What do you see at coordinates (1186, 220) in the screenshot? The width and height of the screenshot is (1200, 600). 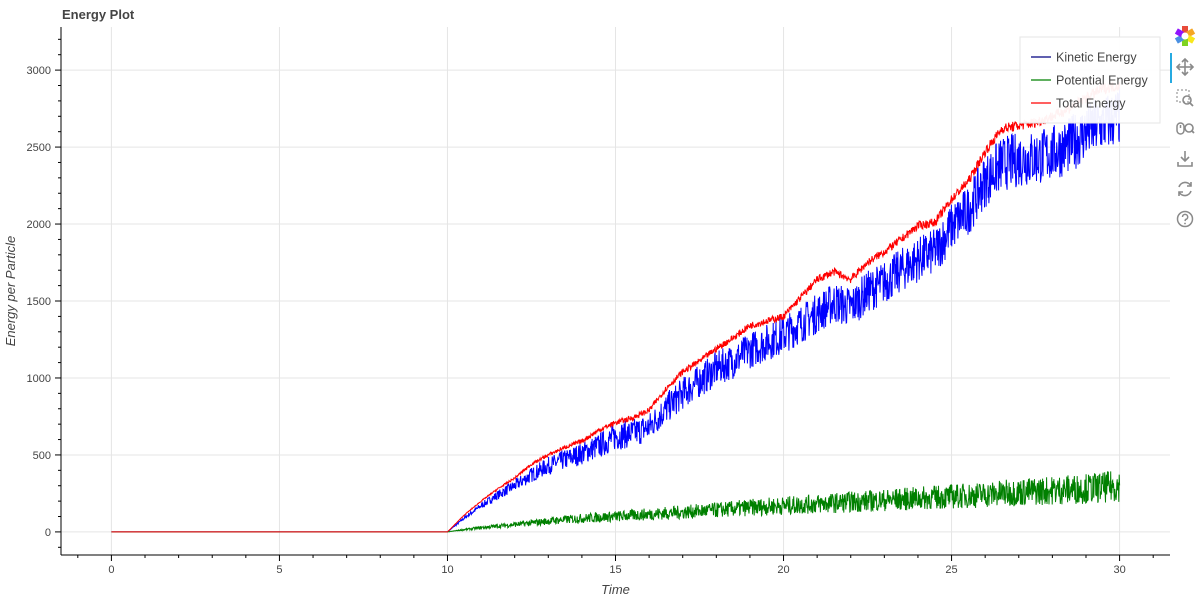 I see `help-icon` at bounding box center [1186, 220].